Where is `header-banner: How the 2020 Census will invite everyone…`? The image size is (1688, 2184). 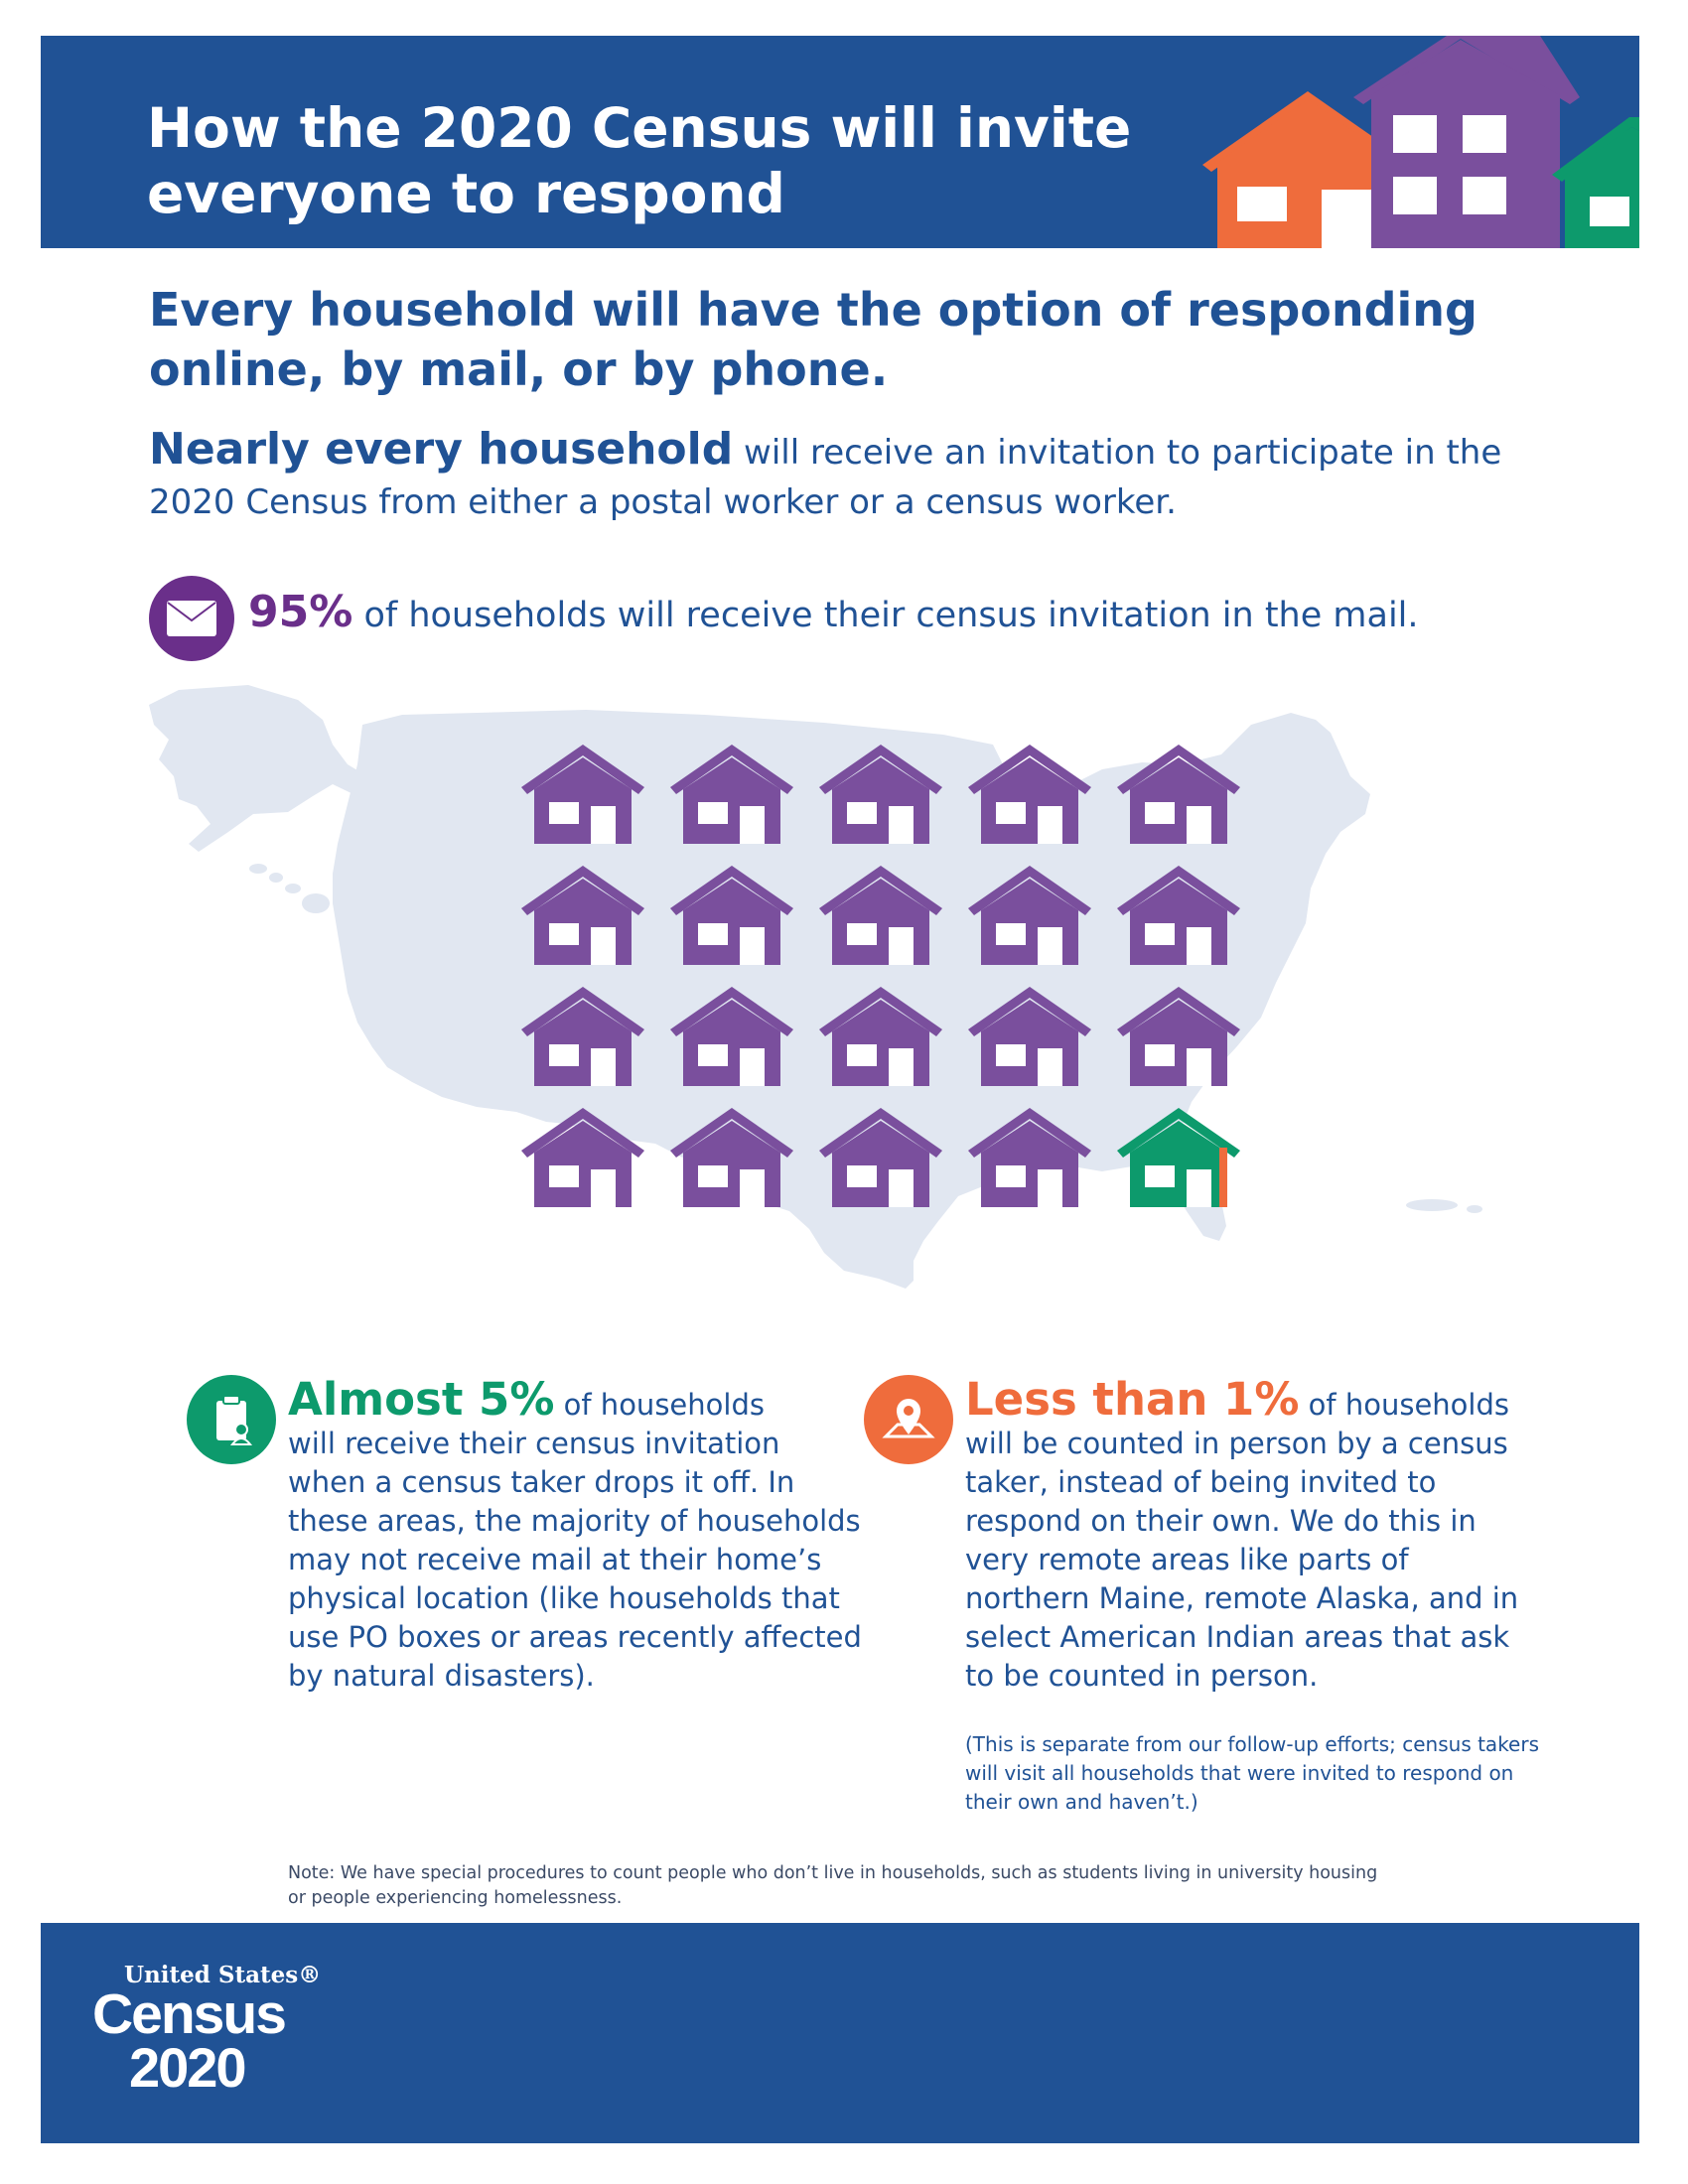
header-banner: How the 2020 Census will invite everyone… is located at coordinates (840, 142).